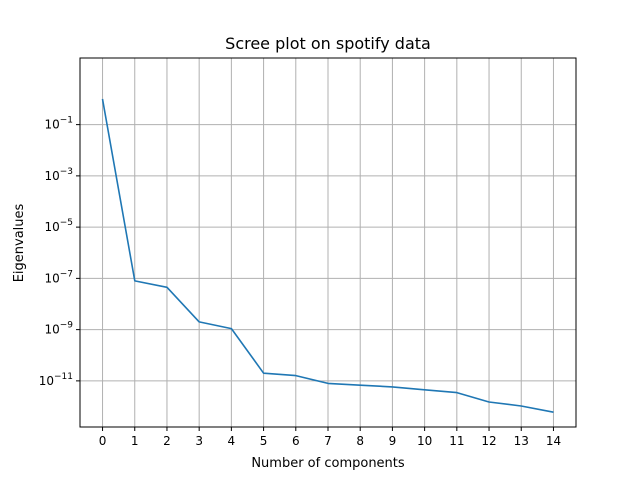  What do you see at coordinates (360, 441) in the screenshot?
I see `x-tick-label: 8` at bounding box center [360, 441].